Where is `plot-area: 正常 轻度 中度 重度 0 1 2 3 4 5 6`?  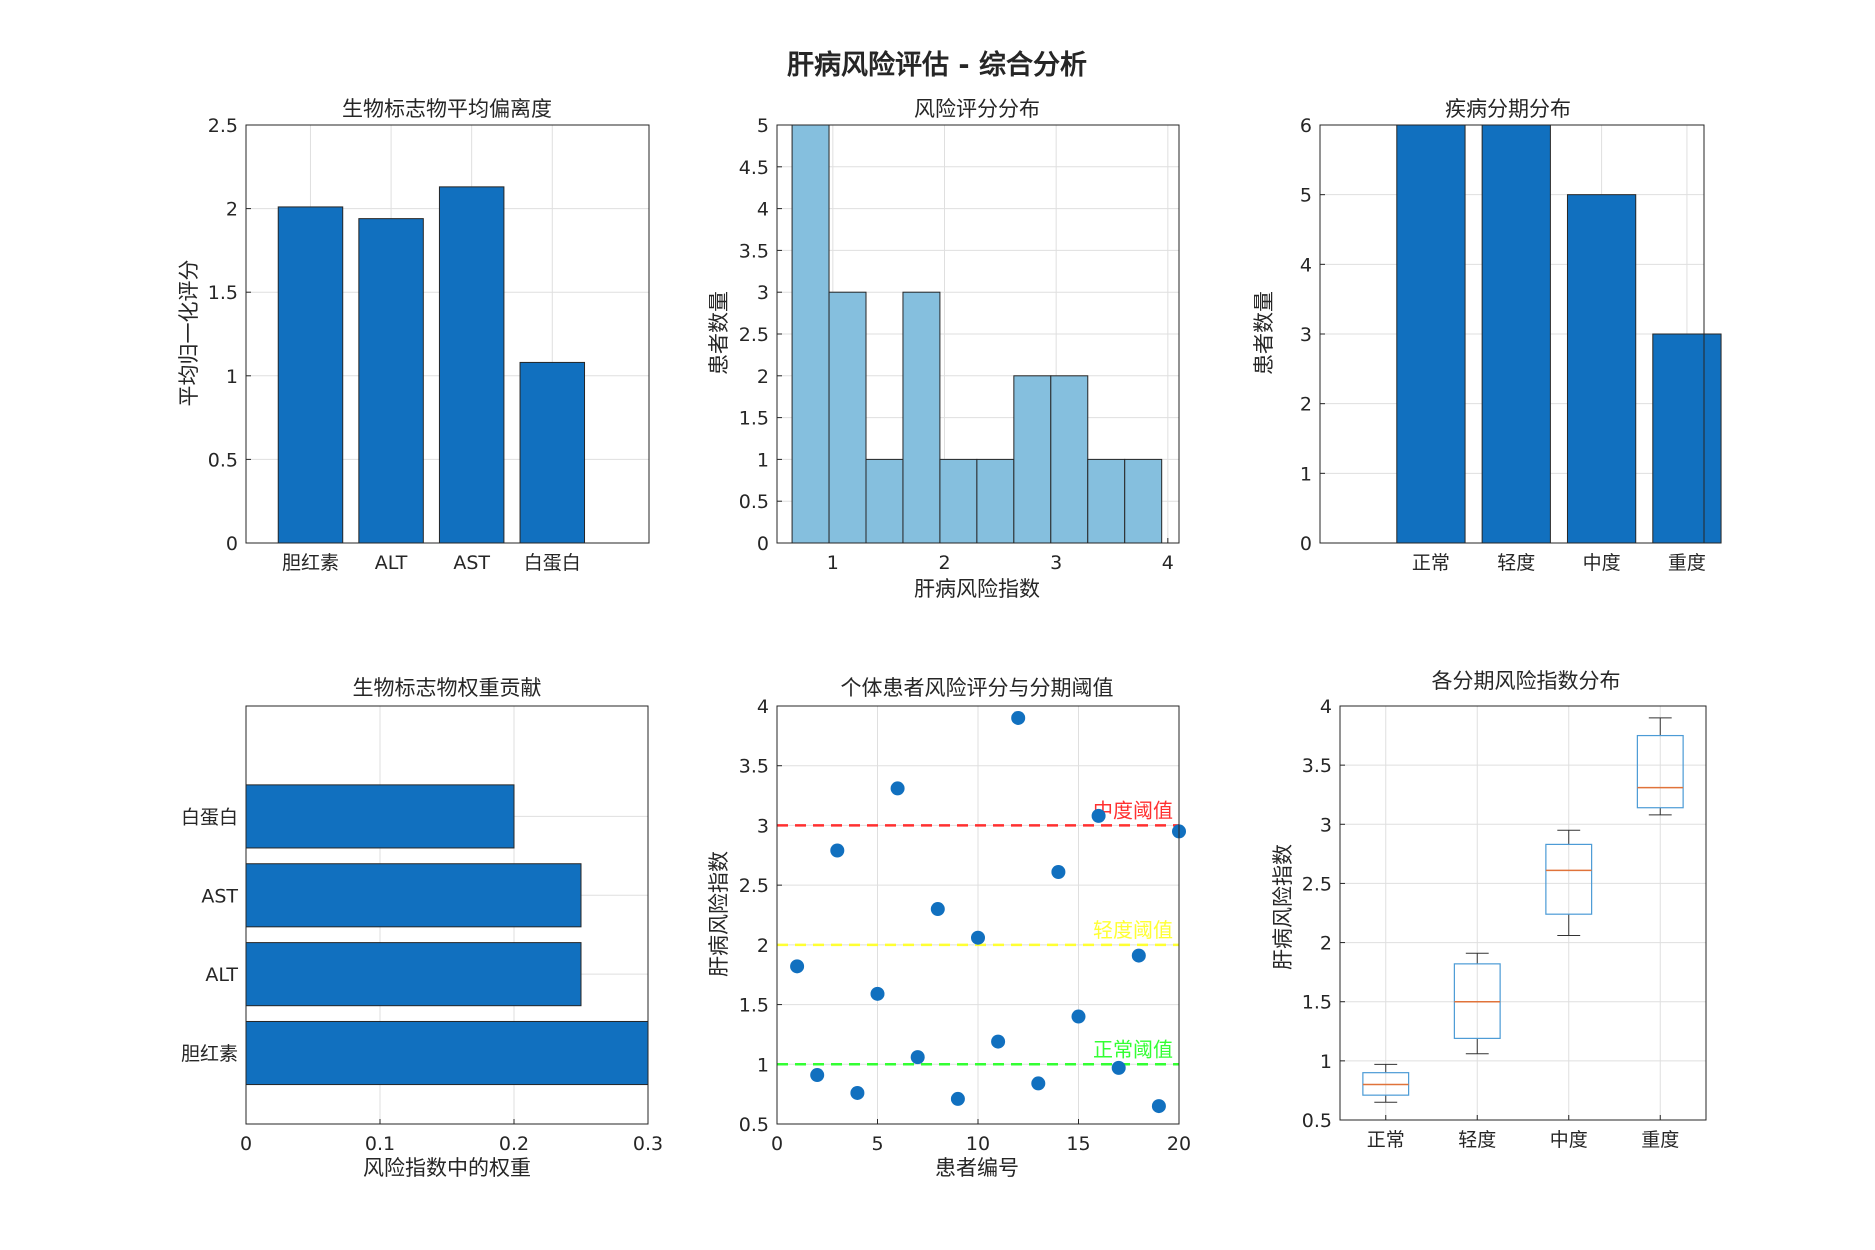 plot-area: 正常 轻度 中度 重度 0 1 2 3 4 5 6 is located at coordinates (1511, 344).